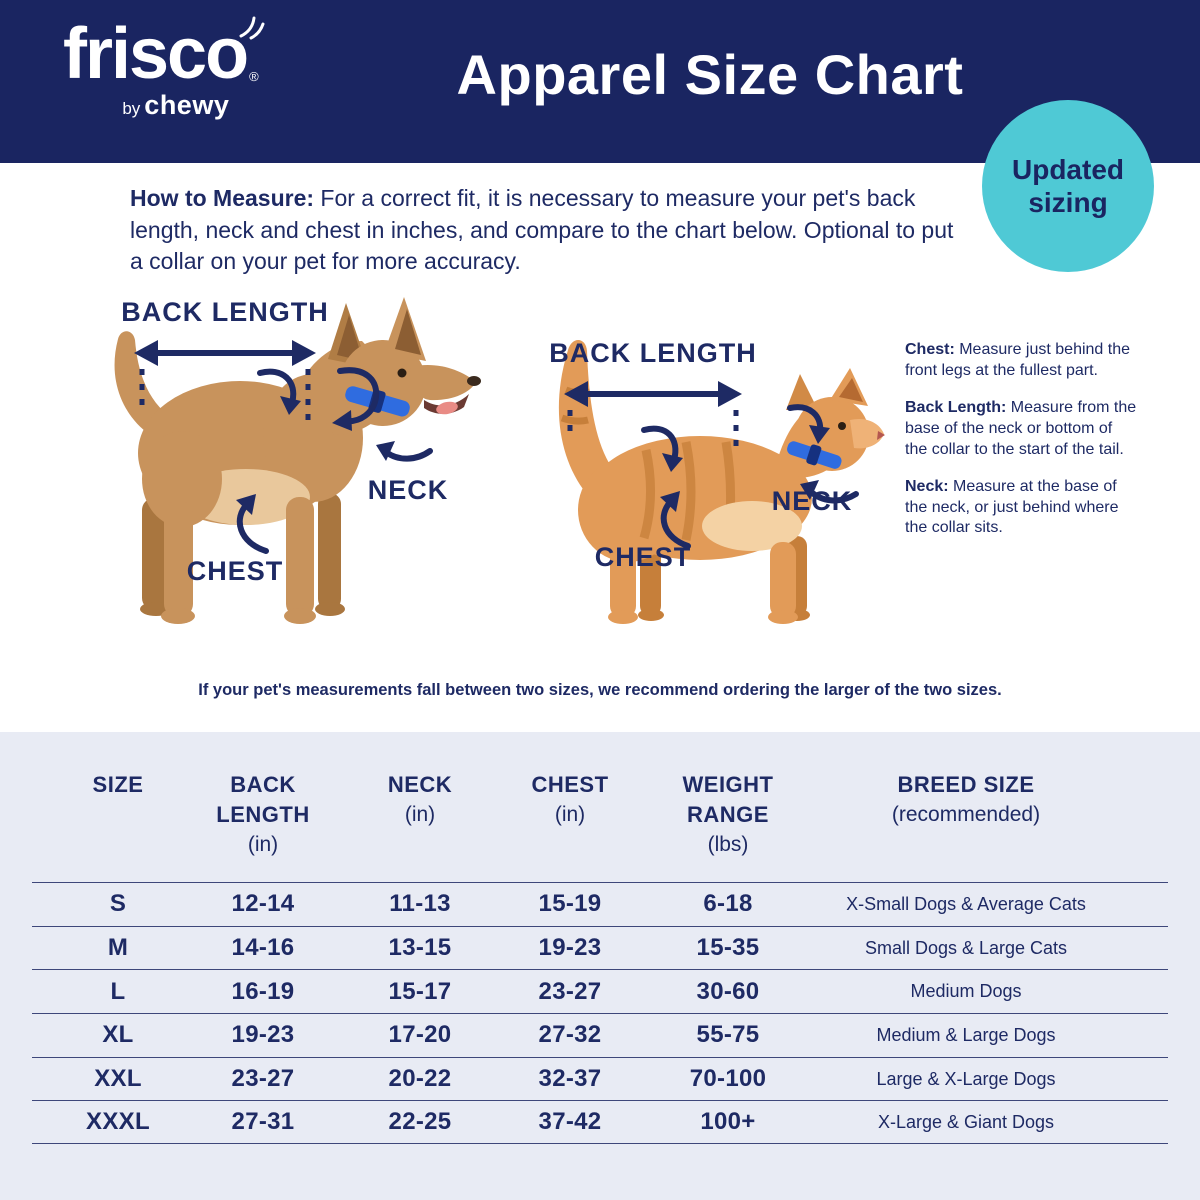 Image resolution: width=1200 pixels, height=1200 pixels. What do you see at coordinates (812, 501) in the screenshot?
I see `cat-neck-label: NECK` at bounding box center [812, 501].